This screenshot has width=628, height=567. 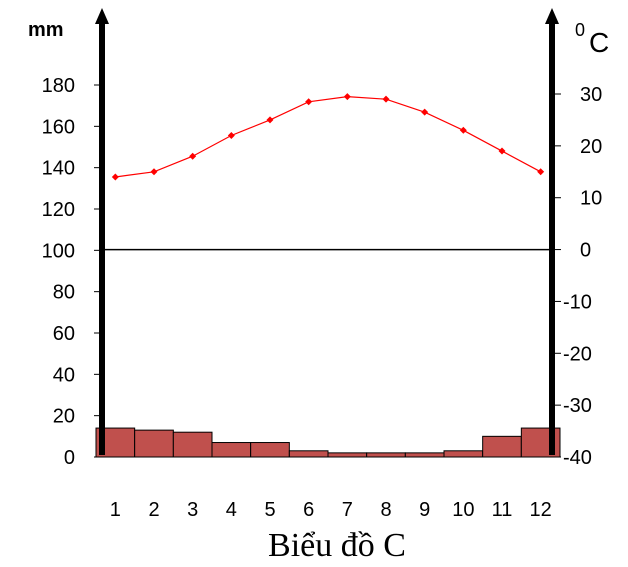 I want to click on x-tick-label-7: 7, so click(x=347, y=510).